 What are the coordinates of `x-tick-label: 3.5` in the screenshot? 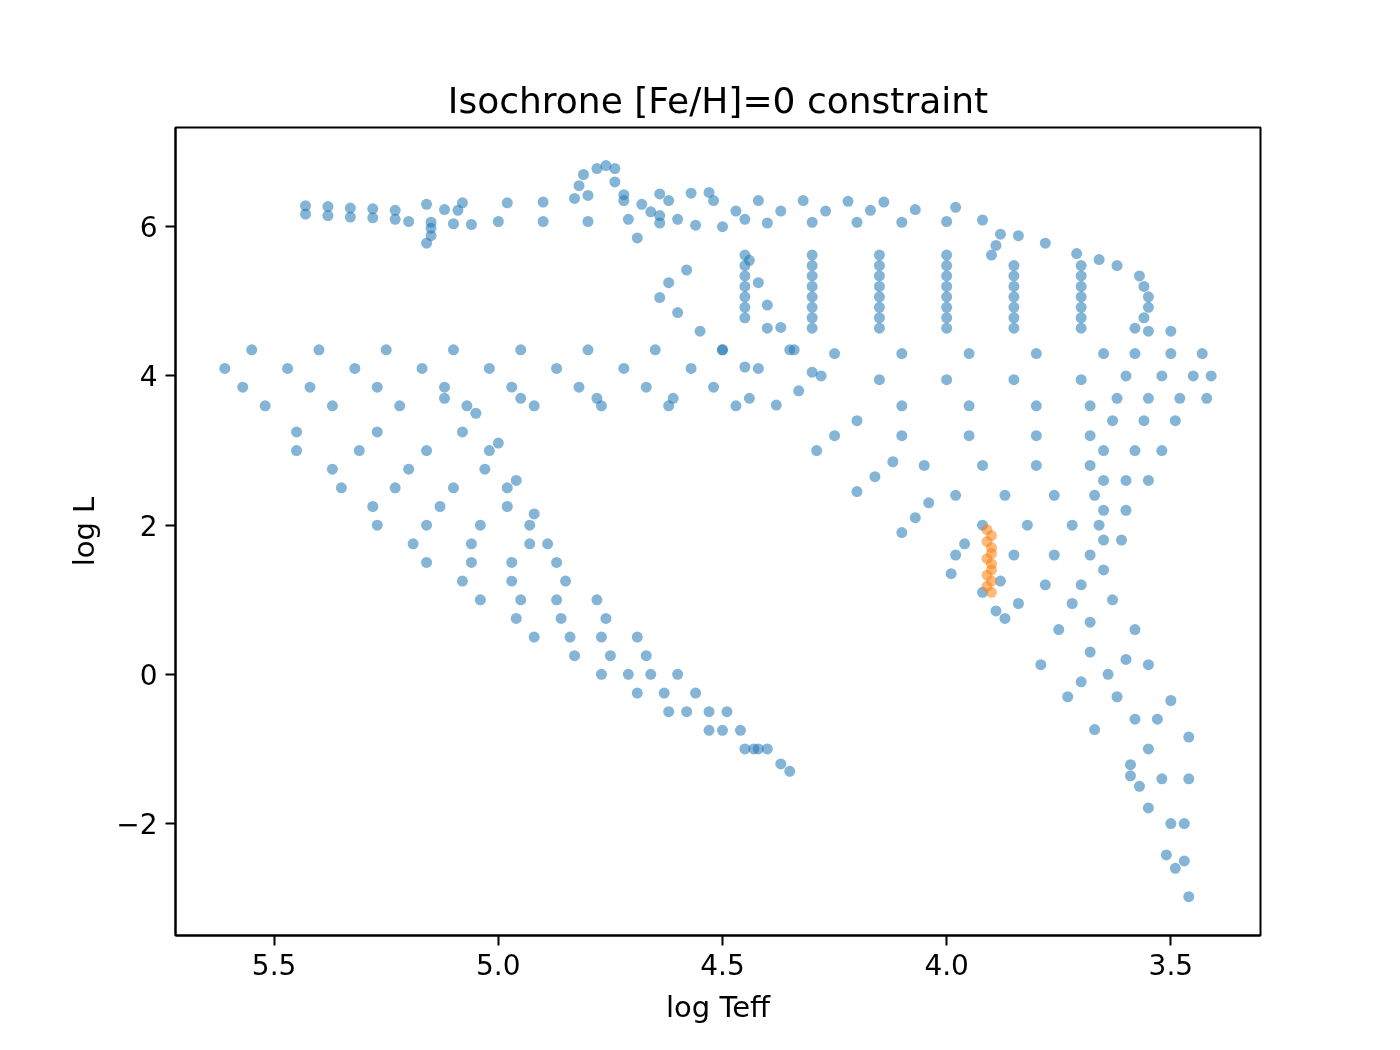 It's located at (1171, 965).